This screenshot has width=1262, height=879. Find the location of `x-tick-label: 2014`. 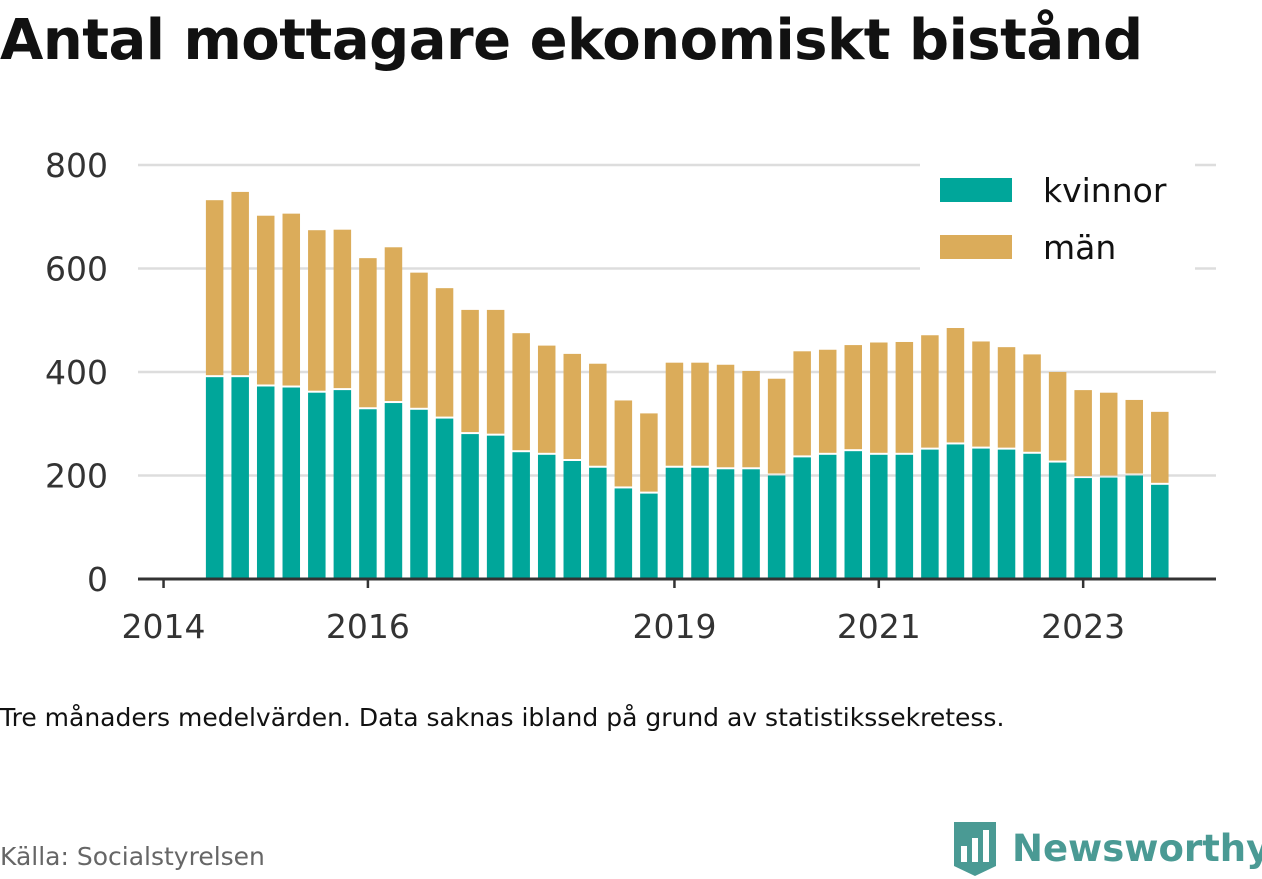

x-tick-label: 2014 is located at coordinates (164, 626).